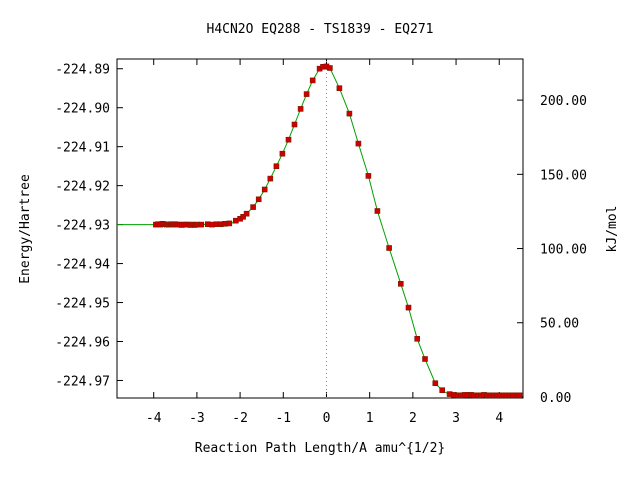 Image resolution: width=640 pixels, height=480 pixels. What do you see at coordinates (559, 324) in the screenshot?
I see `y2-tick-label: 50.00` at bounding box center [559, 324].